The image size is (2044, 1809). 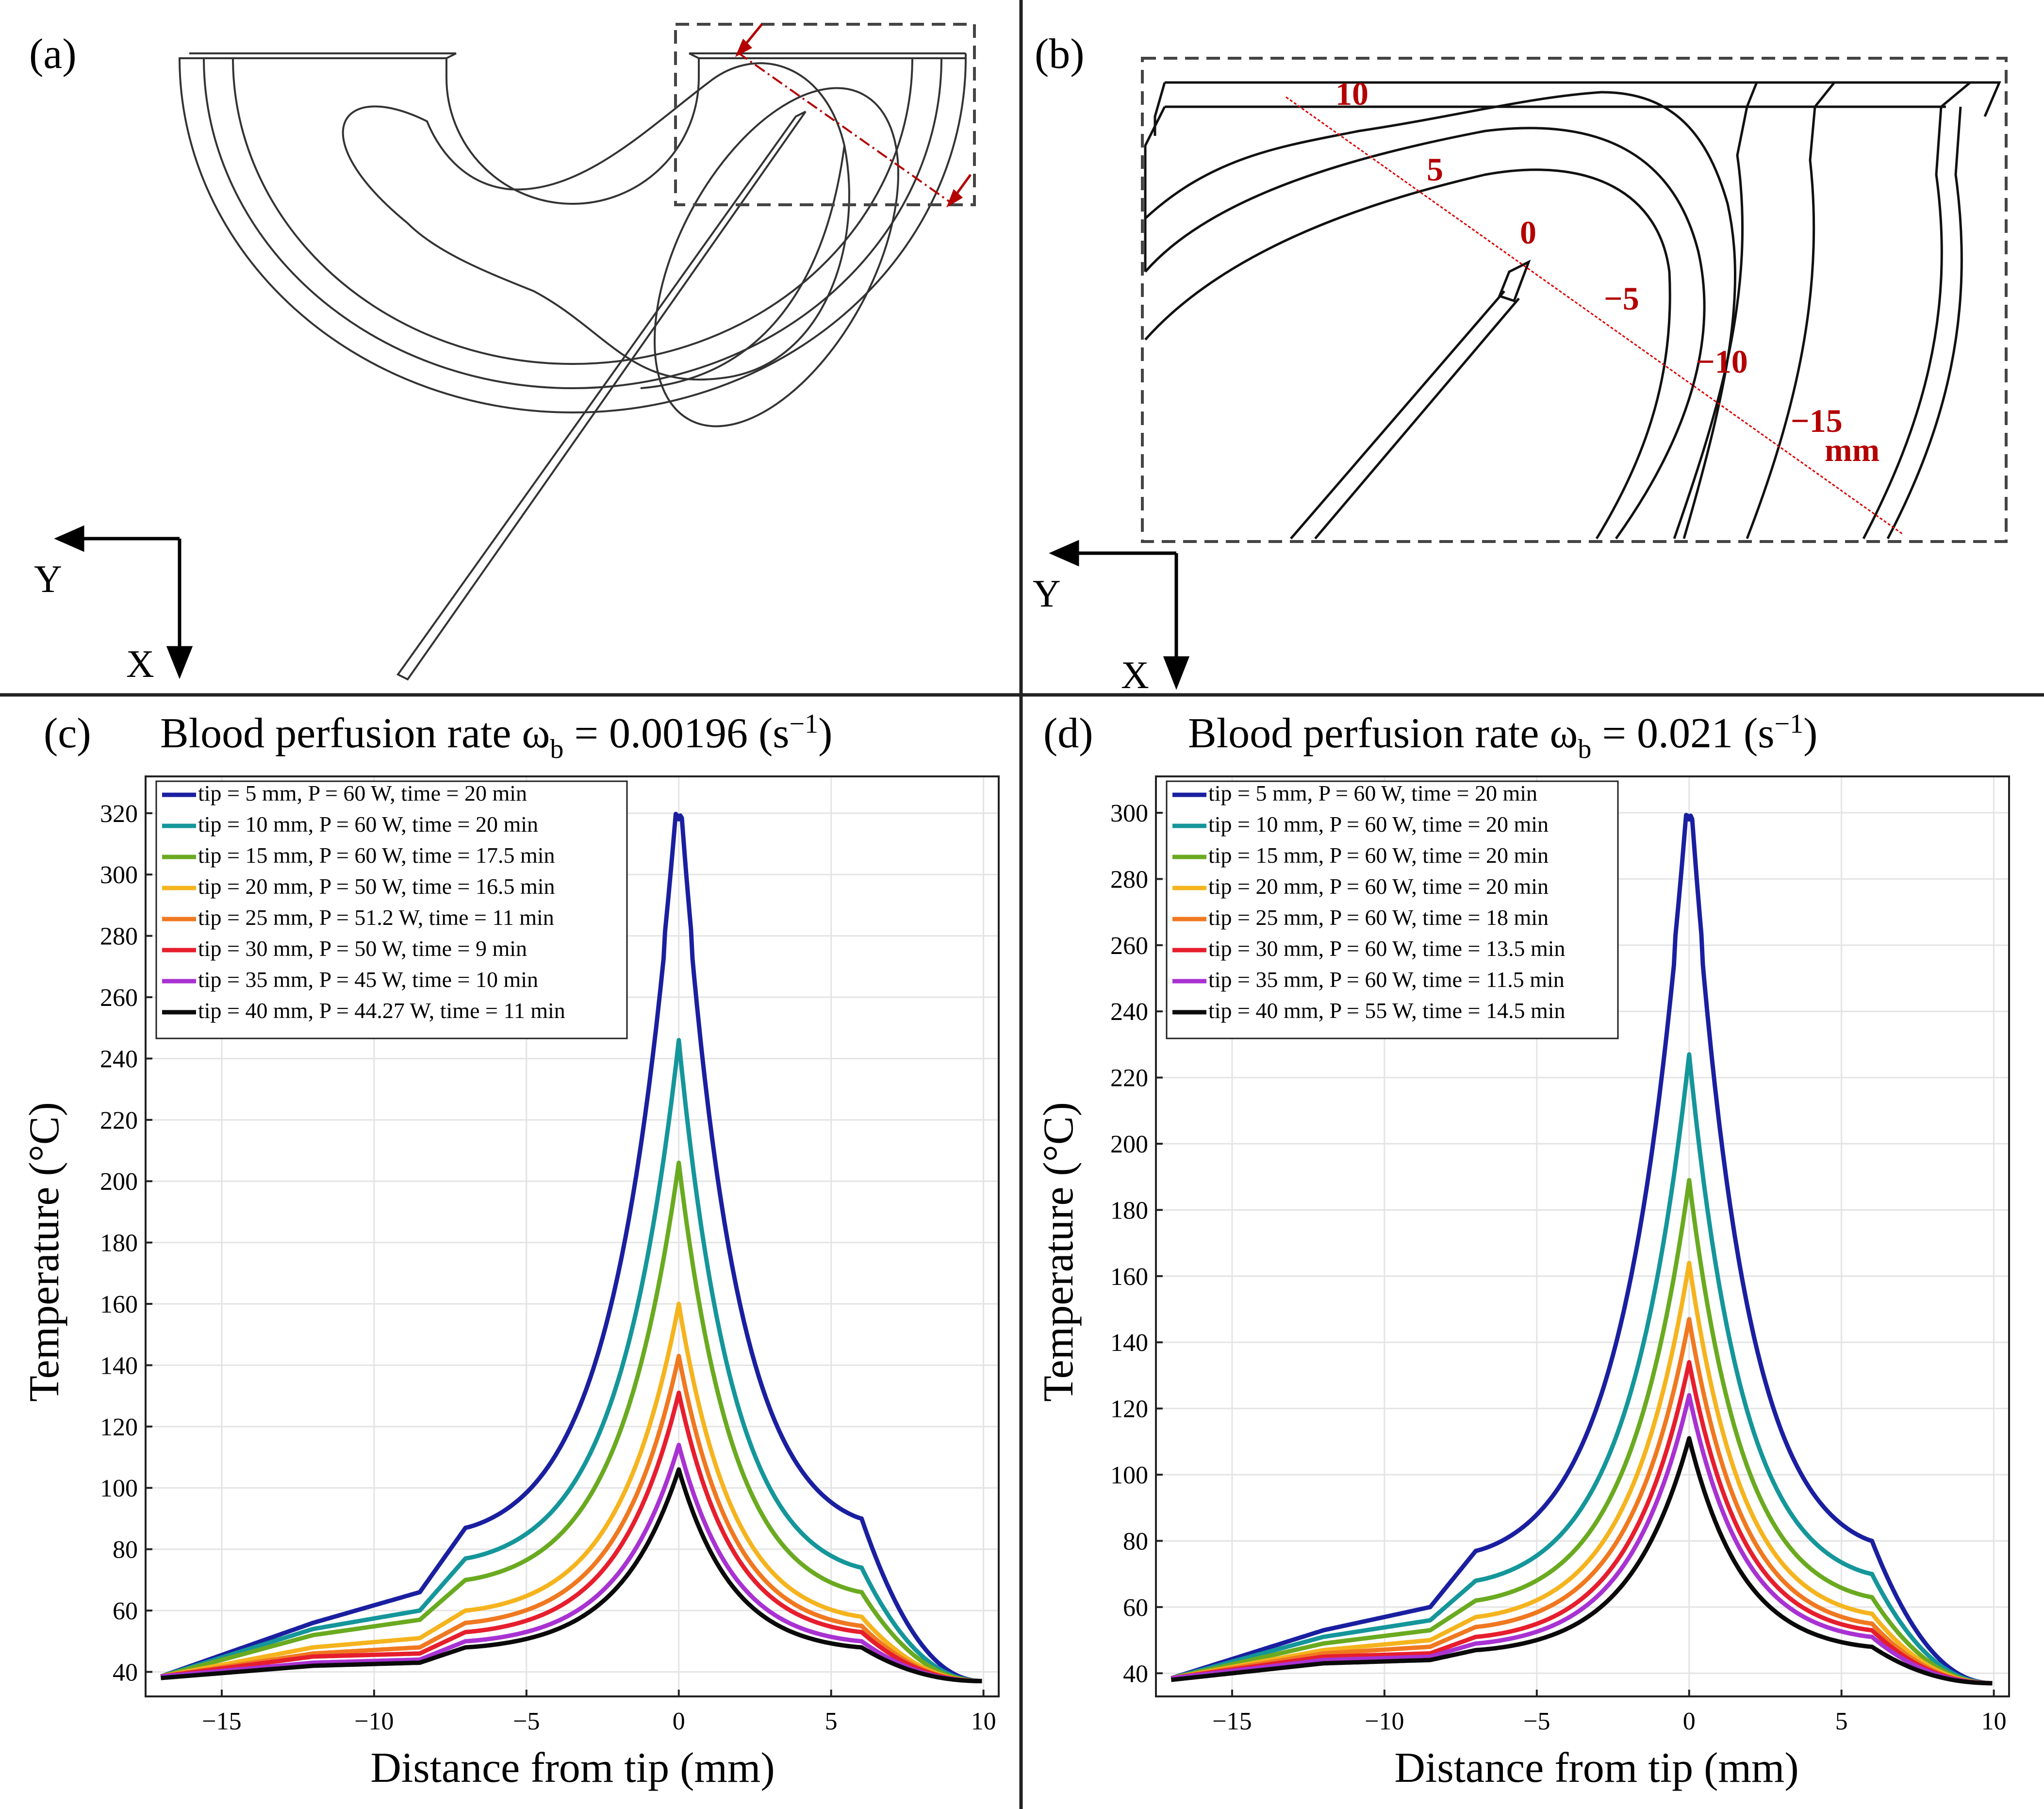 What do you see at coordinates (1621, 298) in the screenshot?
I see `scale-tick-minus5: −5` at bounding box center [1621, 298].